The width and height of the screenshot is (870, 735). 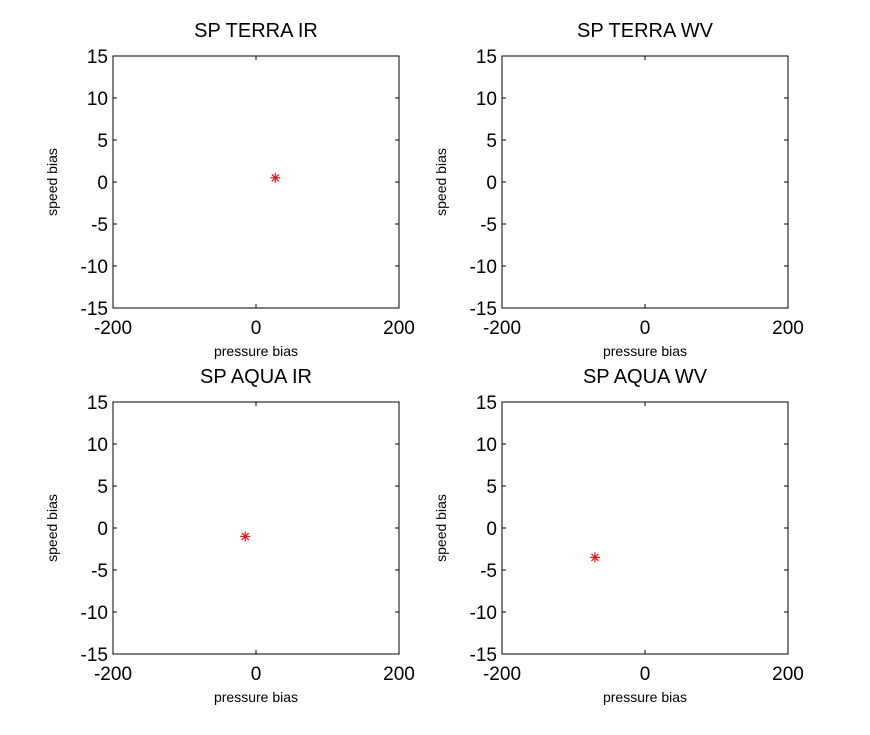 I want to click on chart-title: SP AQUA WV, so click(x=645, y=377).